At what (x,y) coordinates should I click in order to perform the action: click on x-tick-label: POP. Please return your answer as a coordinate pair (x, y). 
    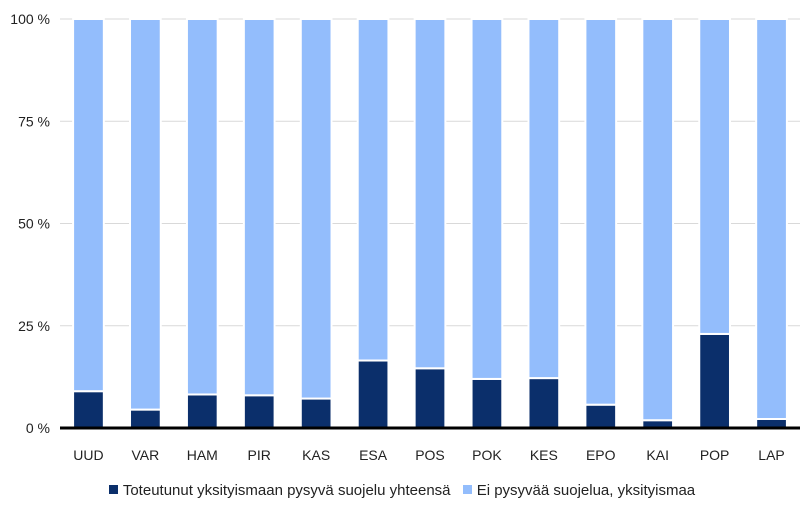
    Looking at the image, I should click on (715, 455).